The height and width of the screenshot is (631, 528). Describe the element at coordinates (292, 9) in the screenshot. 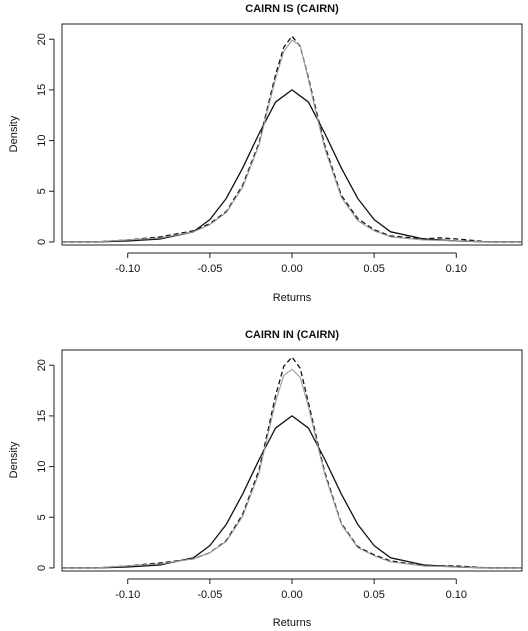

I see `chart-title: CAIRN IS (CAIRN)` at that location.